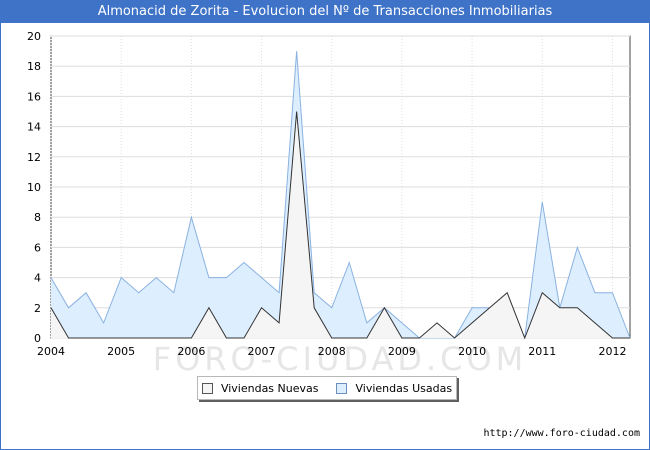  I want to click on legend-item-usadas: Viviendas Usadas, so click(394, 388).